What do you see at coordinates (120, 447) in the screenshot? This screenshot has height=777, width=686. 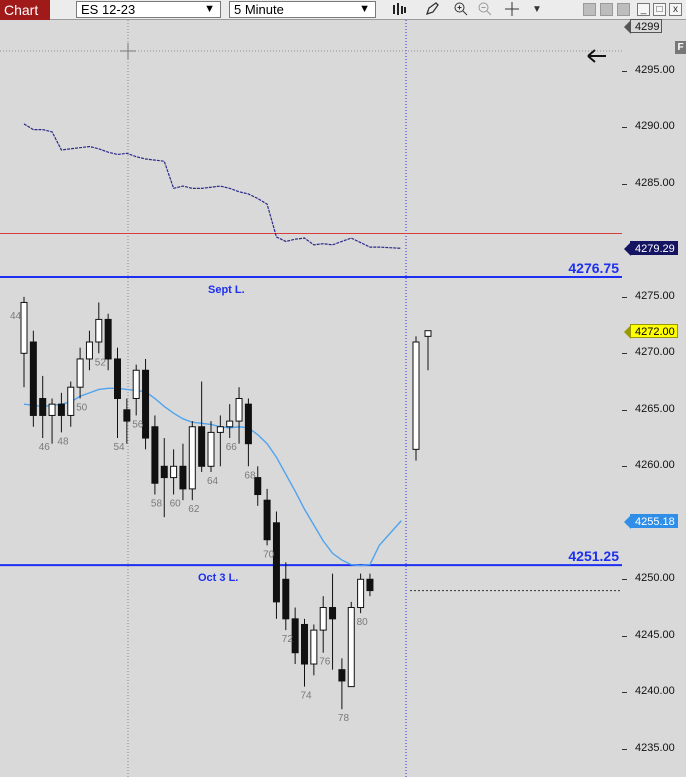 I see `bar-number-label: 54` at bounding box center [120, 447].